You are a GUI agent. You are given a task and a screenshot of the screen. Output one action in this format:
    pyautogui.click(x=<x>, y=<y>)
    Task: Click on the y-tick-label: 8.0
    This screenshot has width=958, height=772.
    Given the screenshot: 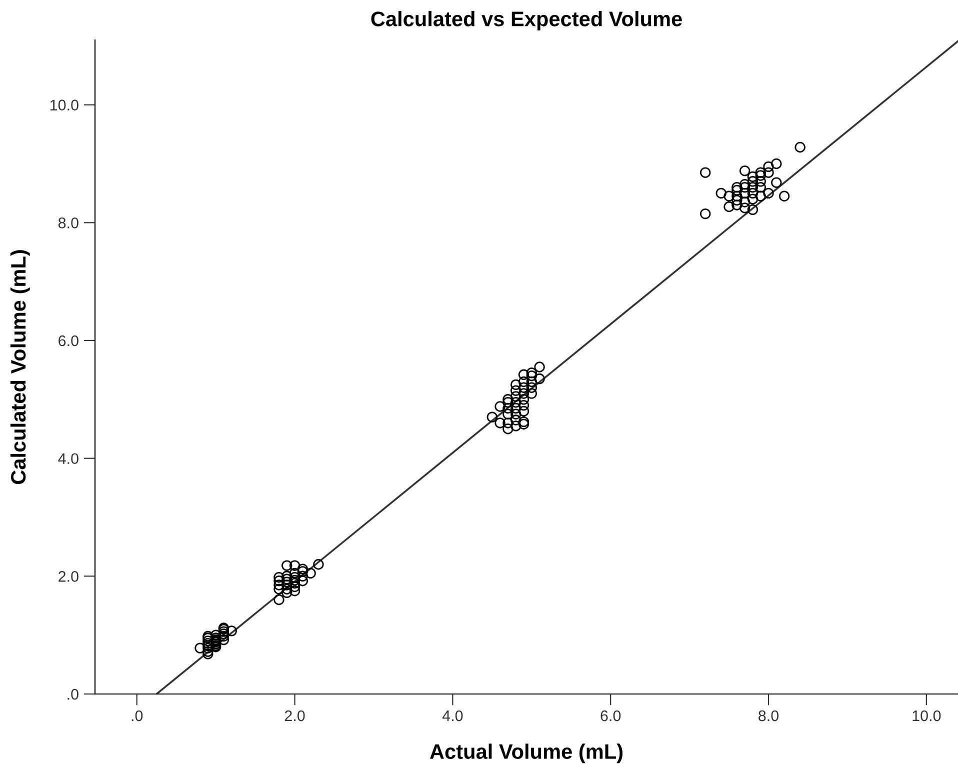 What is the action you would take?
    pyautogui.click(x=68, y=223)
    